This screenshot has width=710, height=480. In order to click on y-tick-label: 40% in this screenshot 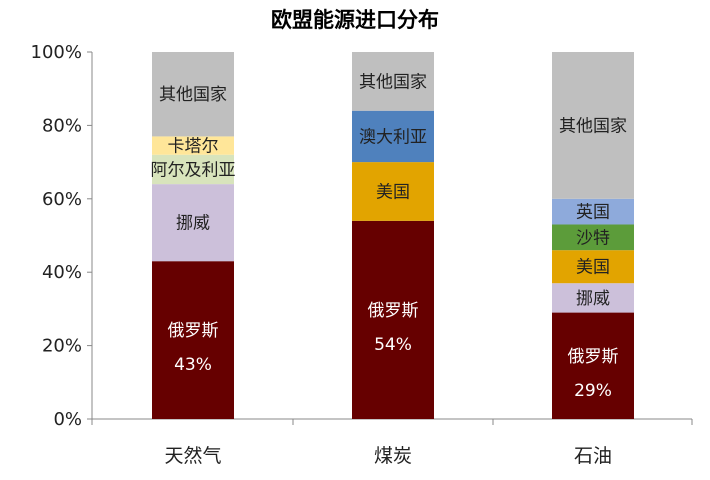, I will do `click(62, 272)`.